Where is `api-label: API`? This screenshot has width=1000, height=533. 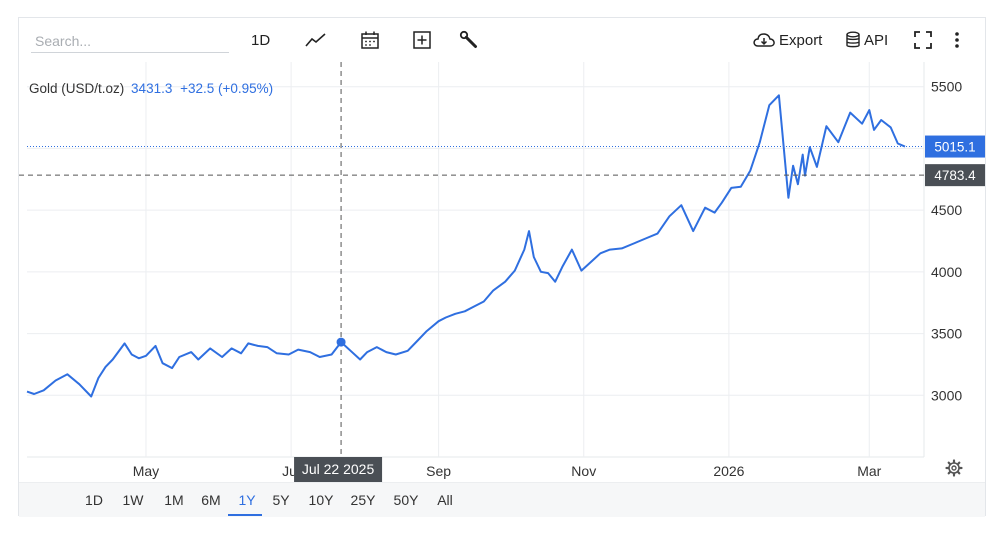
api-label: API is located at coordinates (876, 40).